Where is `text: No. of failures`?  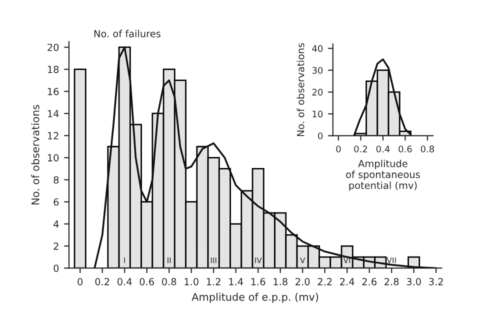 text: No. of failures is located at coordinates (127, 34).